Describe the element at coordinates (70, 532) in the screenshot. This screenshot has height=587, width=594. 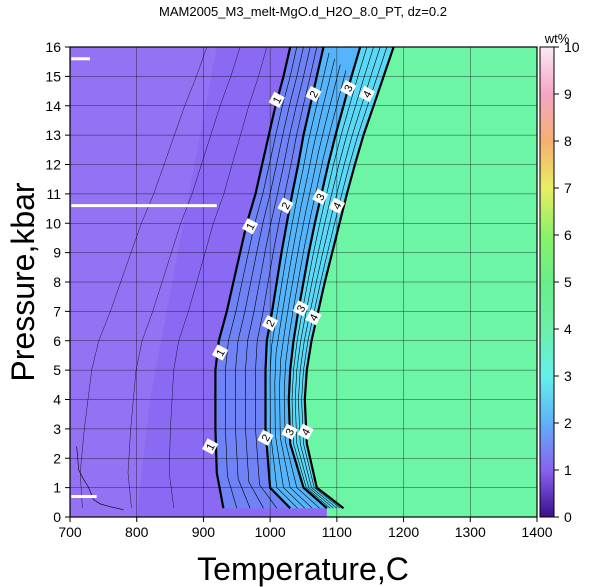
I see `x-tick-label: 700` at that location.